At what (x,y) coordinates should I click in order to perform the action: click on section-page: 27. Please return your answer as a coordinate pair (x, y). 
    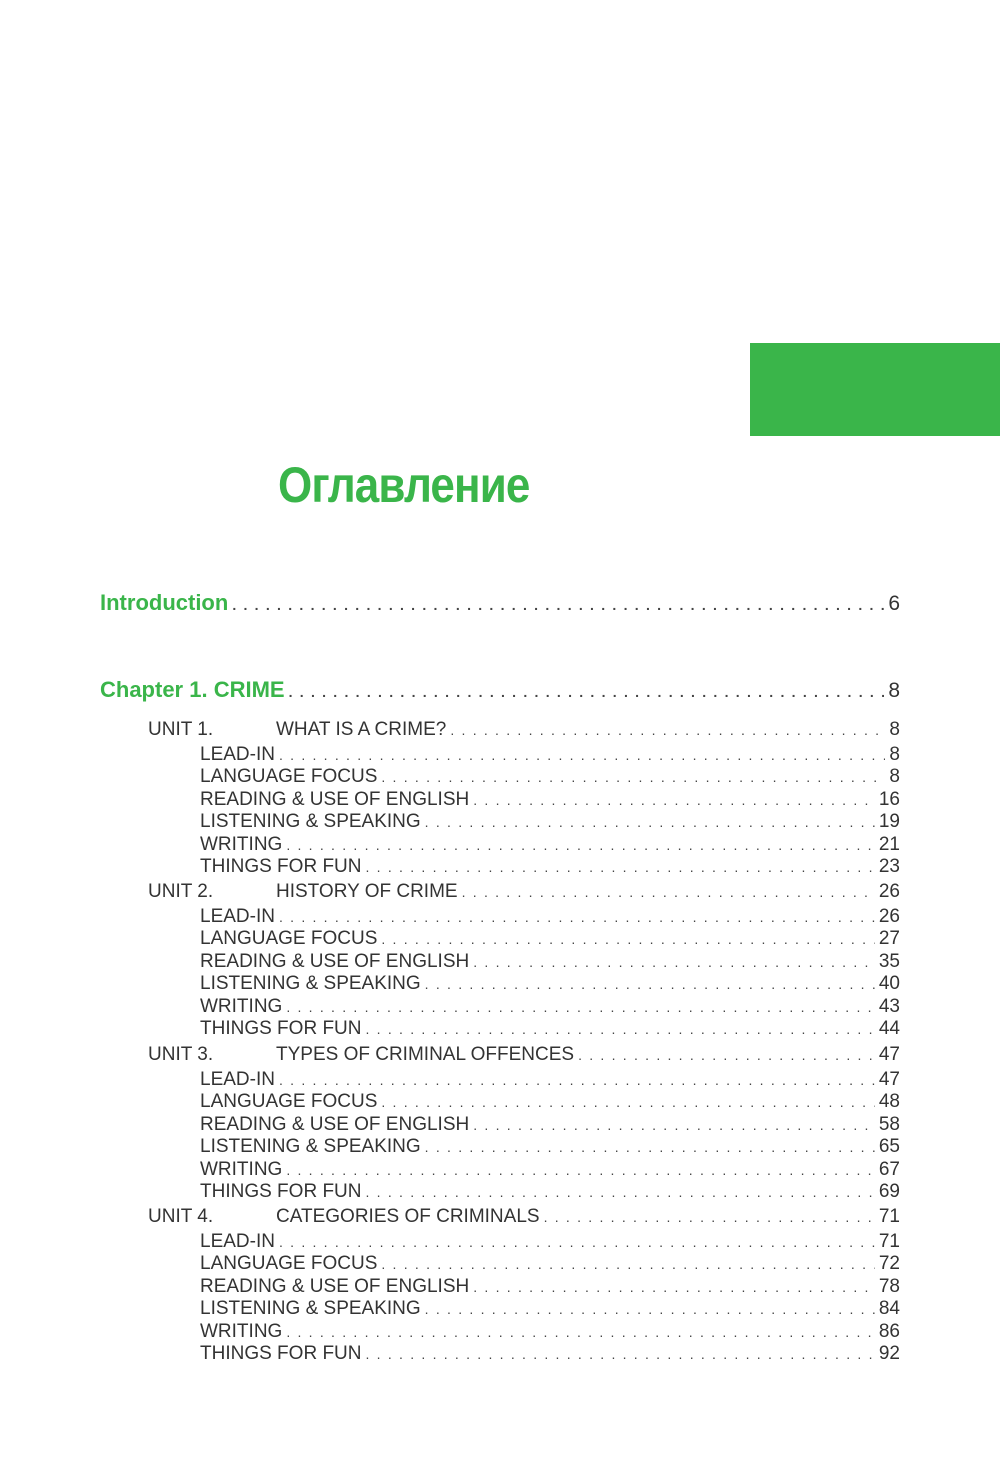
    Looking at the image, I should click on (889, 939).